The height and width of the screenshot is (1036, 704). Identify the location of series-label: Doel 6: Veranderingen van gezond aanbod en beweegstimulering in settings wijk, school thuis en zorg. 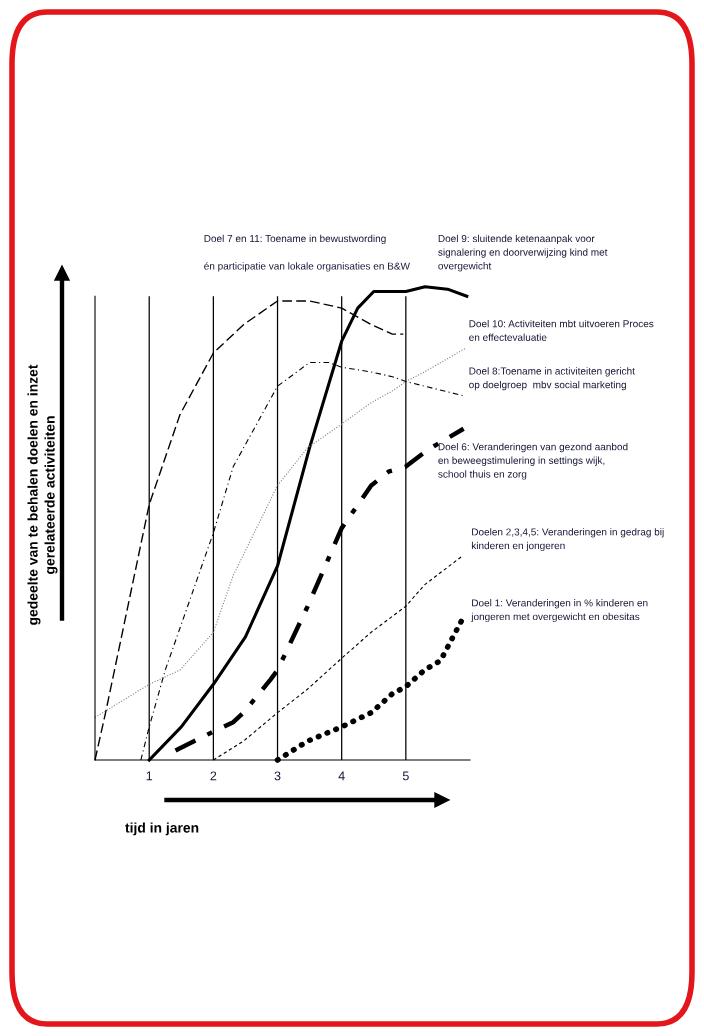
(533, 461).